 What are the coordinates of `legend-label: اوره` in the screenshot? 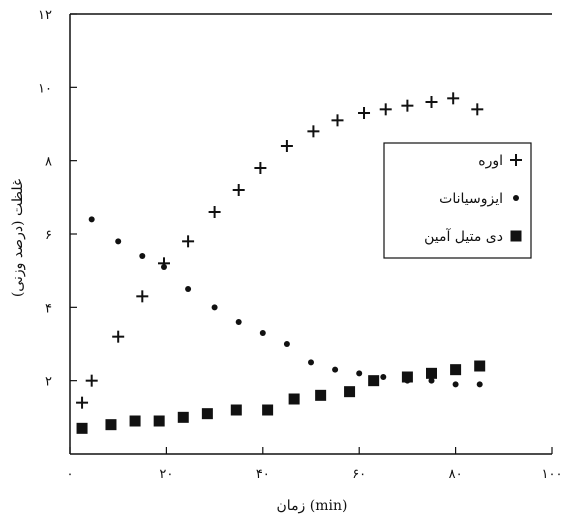 It's located at (490, 161).